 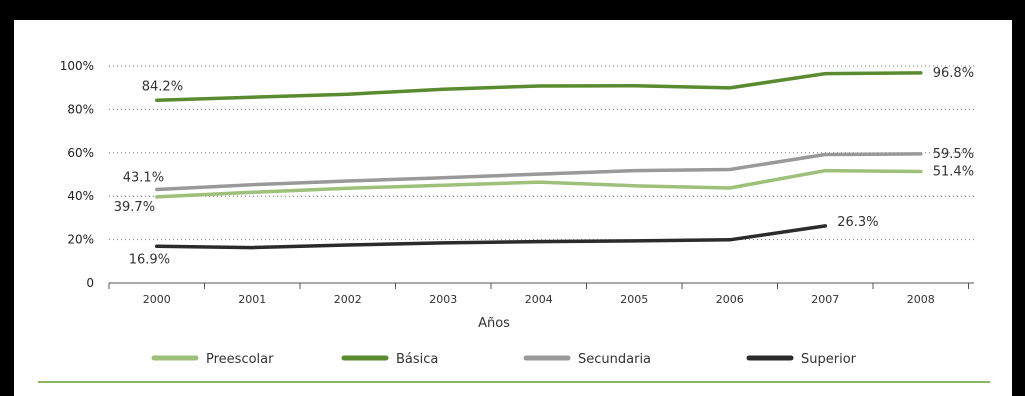 I want to click on data-label: 96.8%, so click(x=953, y=73).